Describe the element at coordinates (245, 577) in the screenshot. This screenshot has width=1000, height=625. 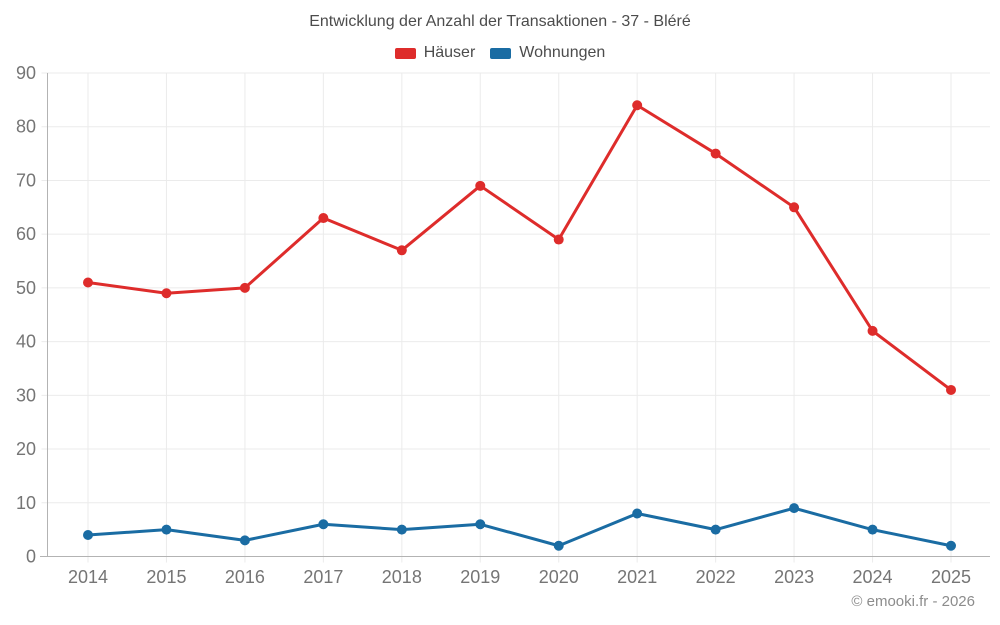
I see `x-tick-label: 2016` at that location.